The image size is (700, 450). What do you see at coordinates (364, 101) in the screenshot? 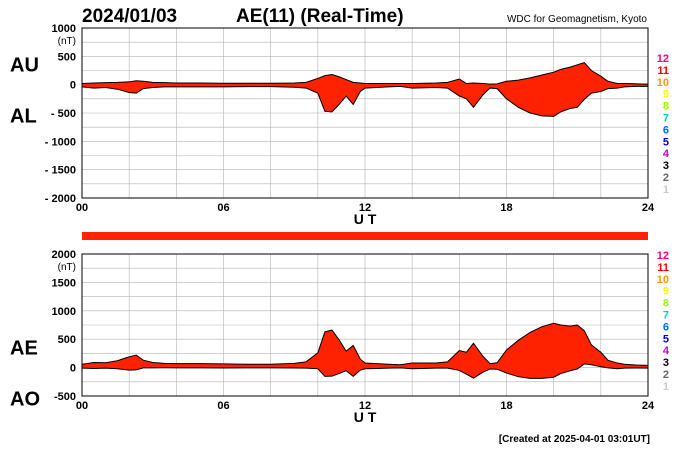
I see `al-line` at bounding box center [364, 101].